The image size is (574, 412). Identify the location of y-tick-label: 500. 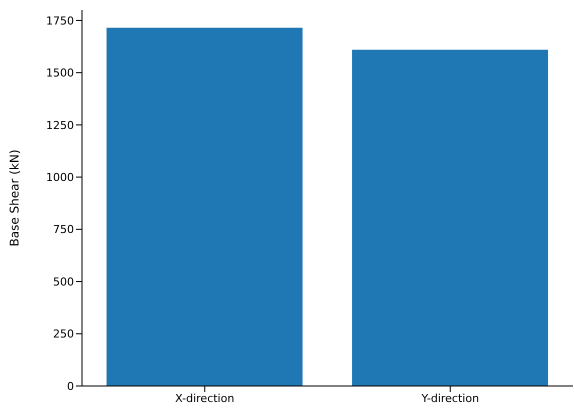
(63, 281).